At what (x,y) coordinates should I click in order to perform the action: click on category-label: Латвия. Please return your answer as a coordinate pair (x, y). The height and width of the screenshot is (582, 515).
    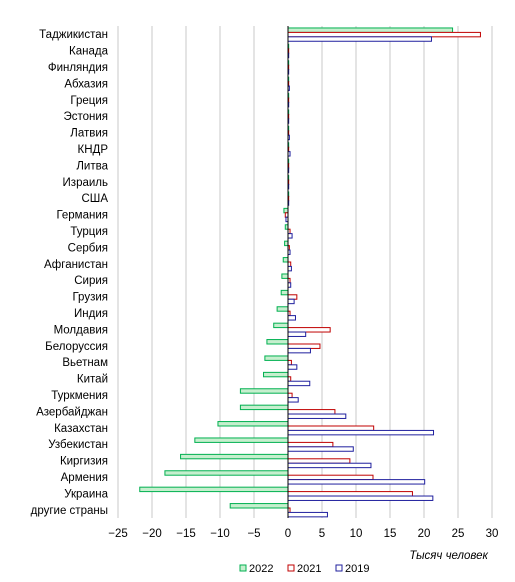
    Looking at the image, I should click on (89, 134).